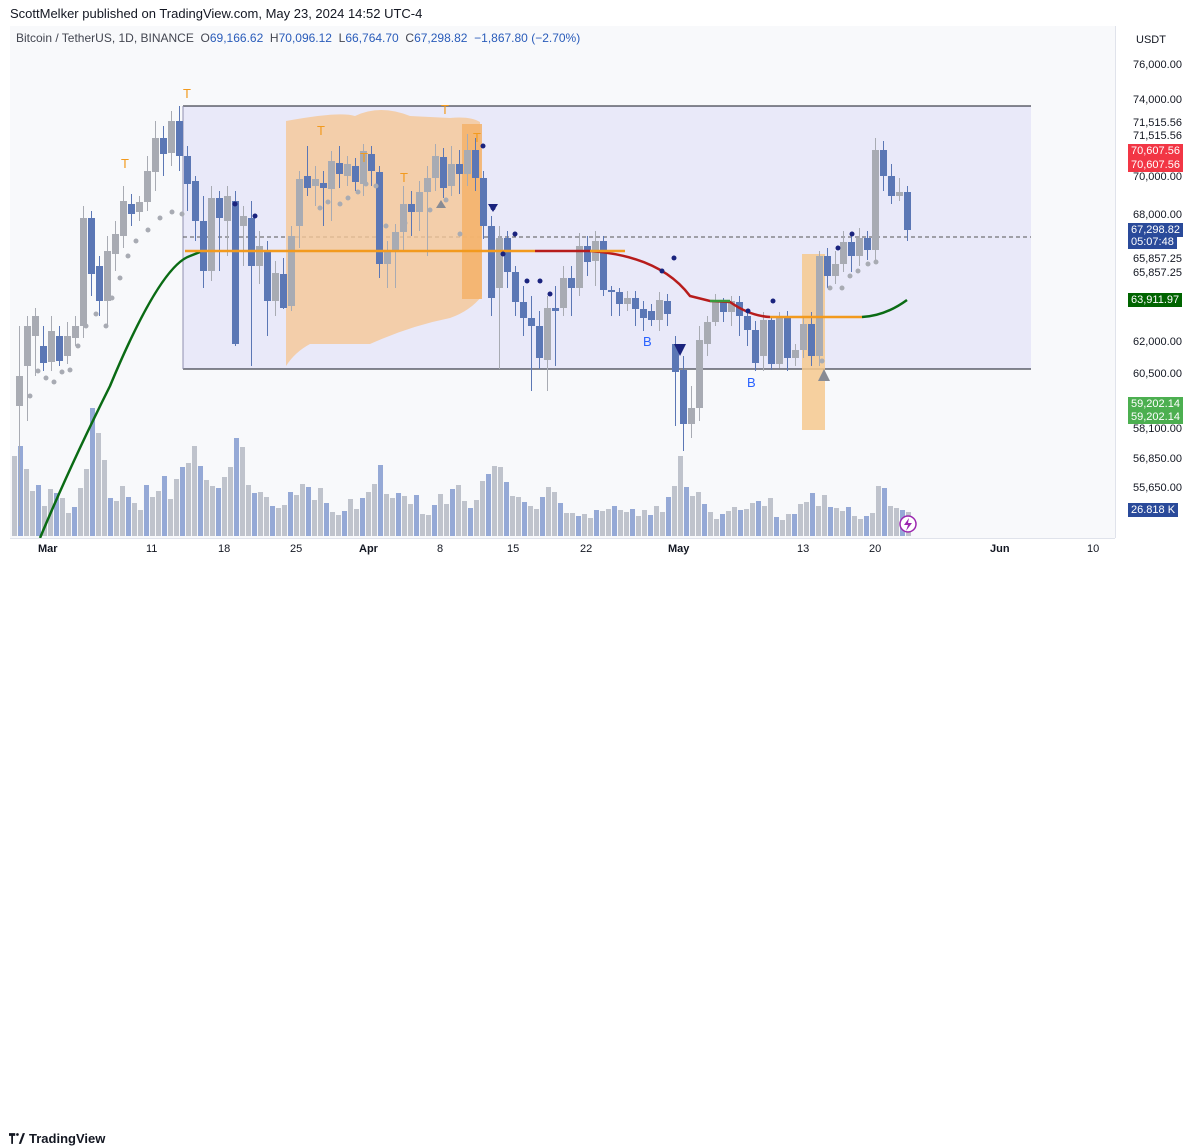  Describe the element at coordinates (236, 38) in the screenshot. I see `open-value: 69,166.62` at that location.